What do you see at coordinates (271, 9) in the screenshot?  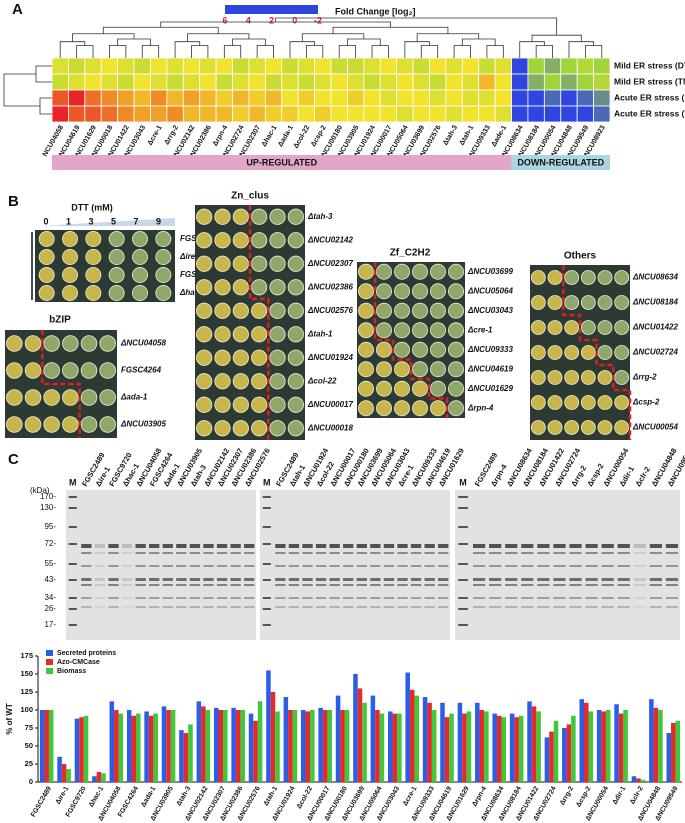 I see `colorbar` at bounding box center [271, 9].